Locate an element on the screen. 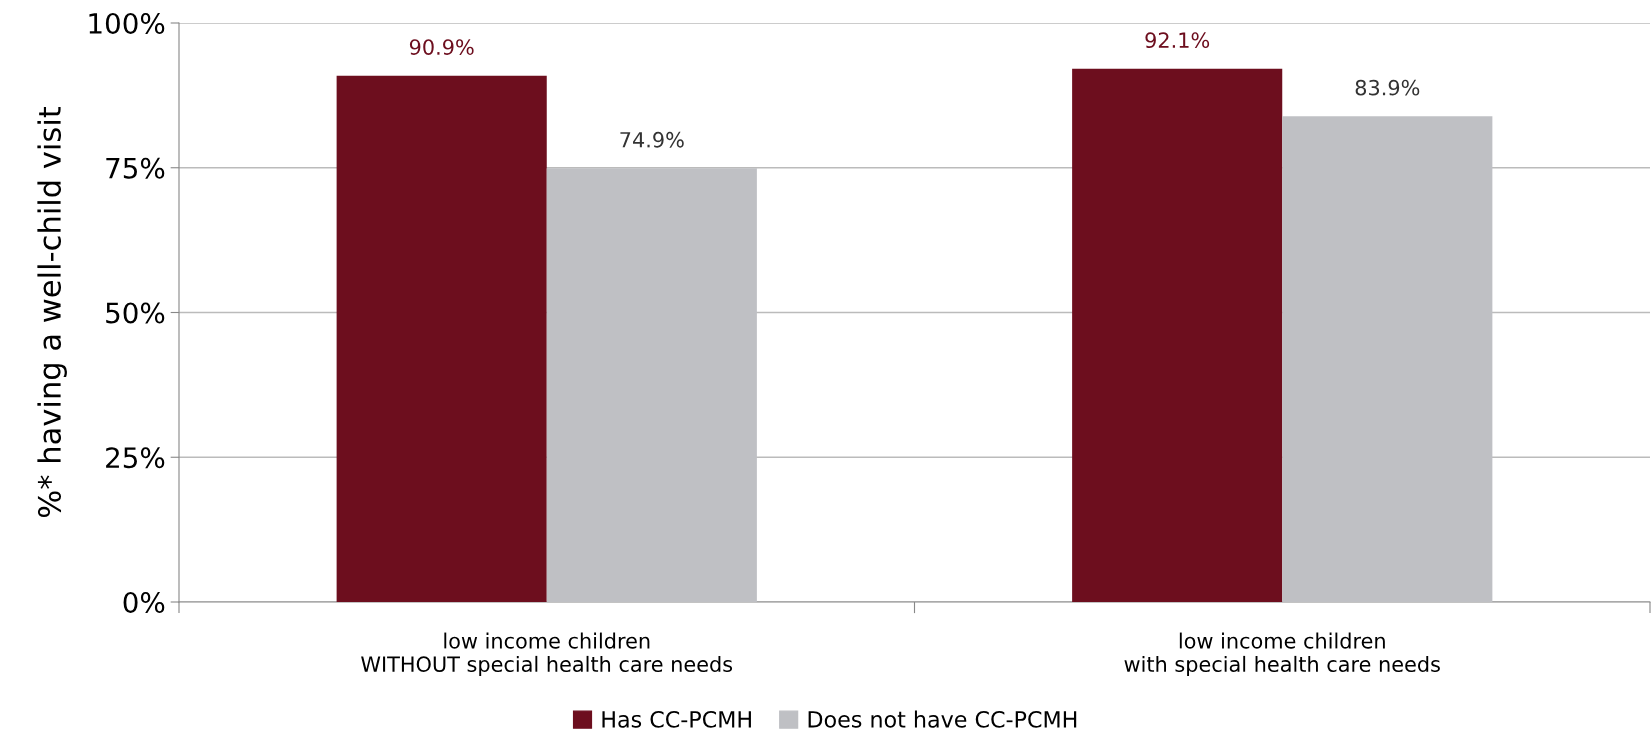 The width and height of the screenshot is (1652, 752). y-tick-label: 25% is located at coordinates (135, 458).